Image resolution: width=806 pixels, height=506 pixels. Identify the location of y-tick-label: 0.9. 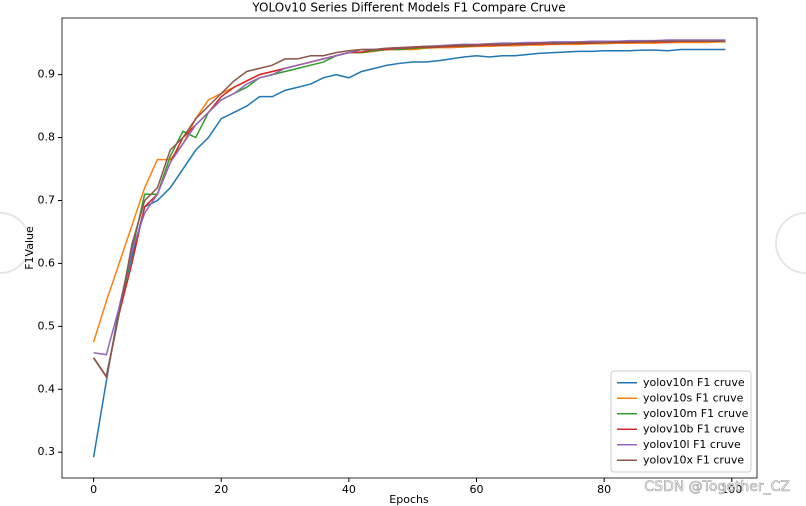
(47, 74).